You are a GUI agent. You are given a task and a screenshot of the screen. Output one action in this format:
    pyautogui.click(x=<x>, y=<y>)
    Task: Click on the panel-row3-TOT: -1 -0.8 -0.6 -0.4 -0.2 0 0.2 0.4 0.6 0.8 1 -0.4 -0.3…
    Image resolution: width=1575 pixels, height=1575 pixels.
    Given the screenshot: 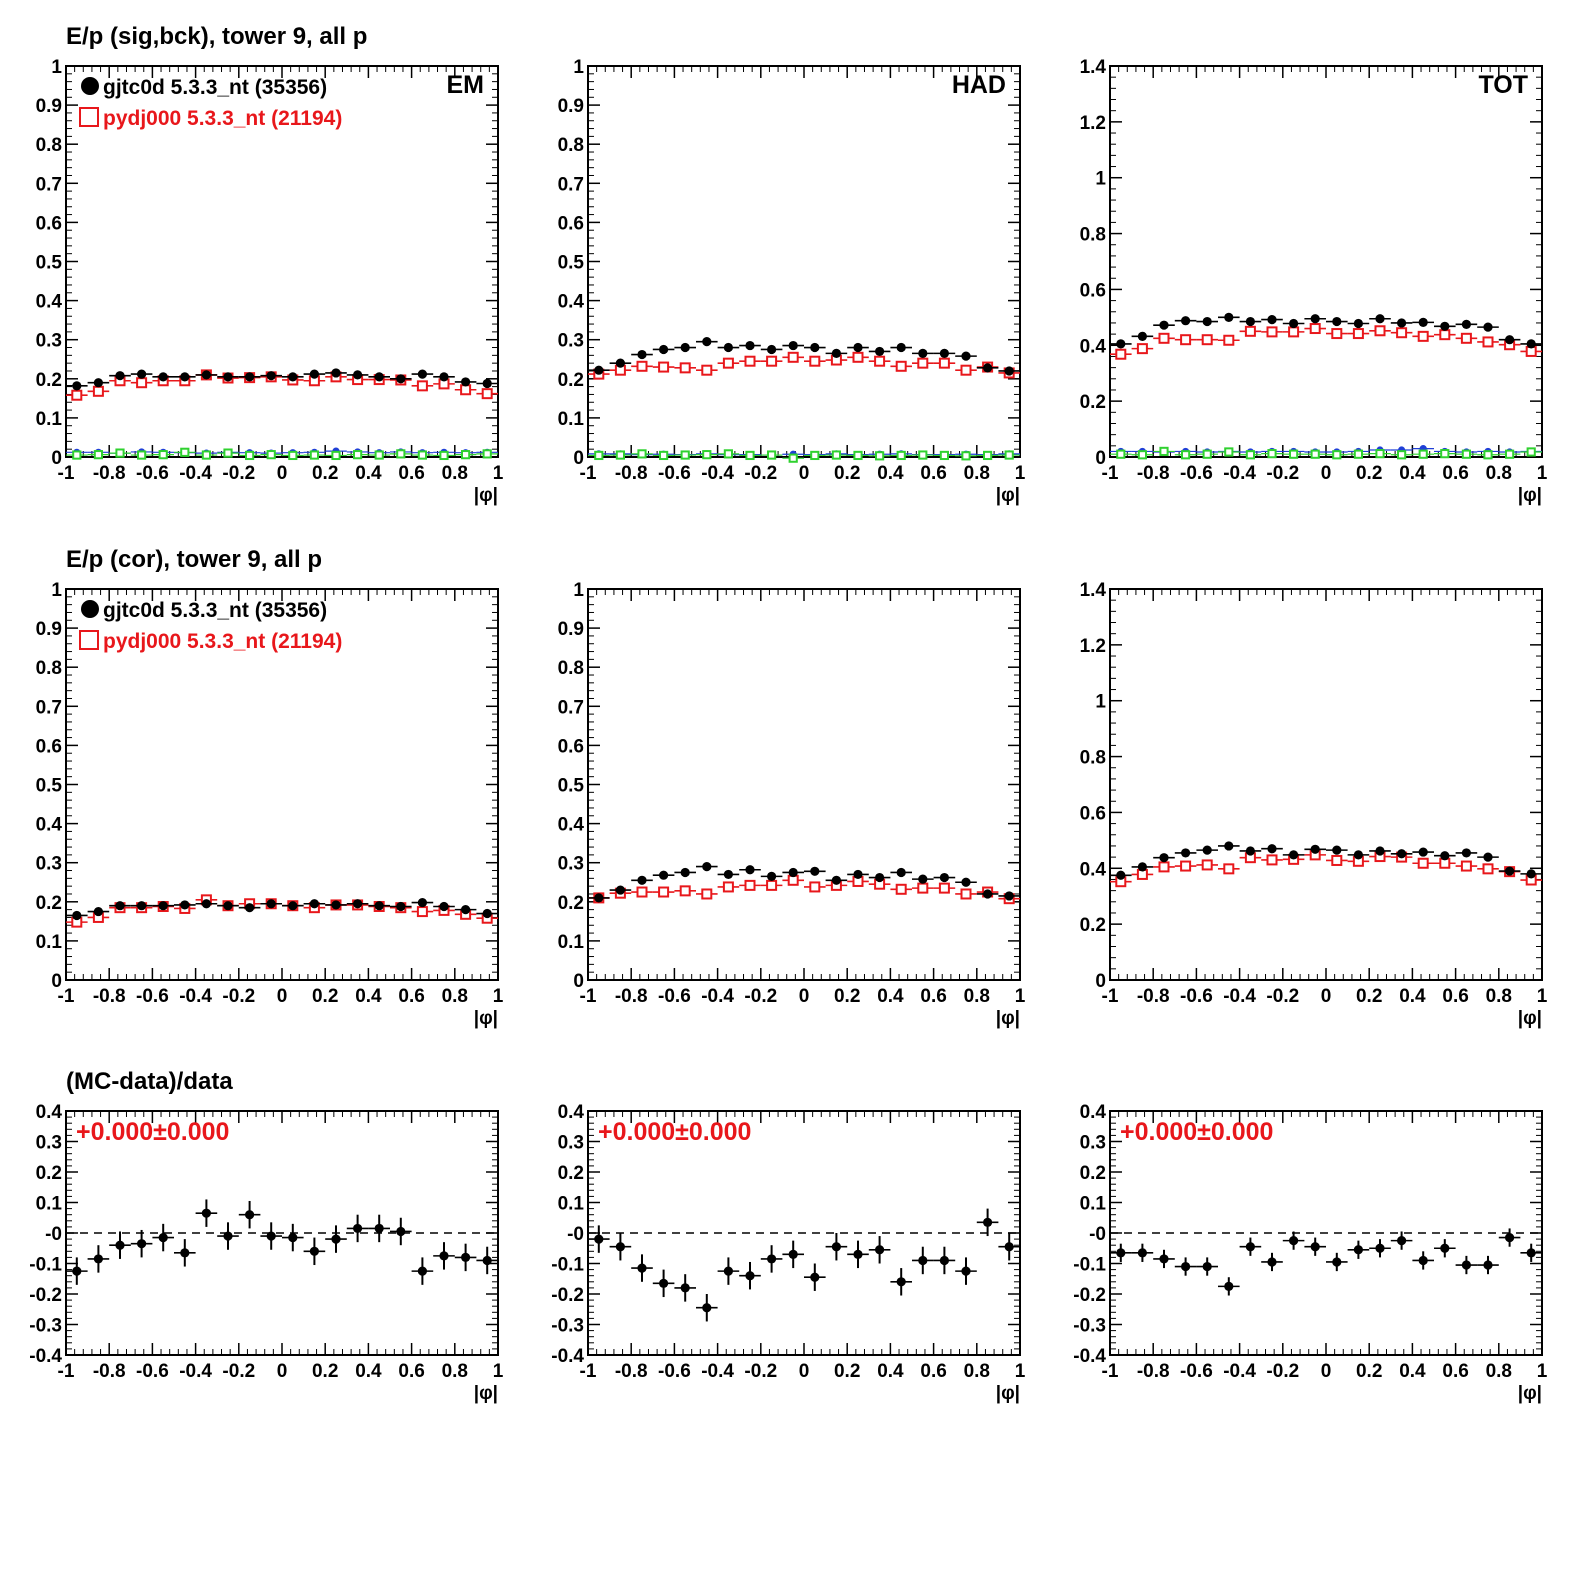 What is the action you would take?
    pyautogui.click(x=1310, y=1253)
    